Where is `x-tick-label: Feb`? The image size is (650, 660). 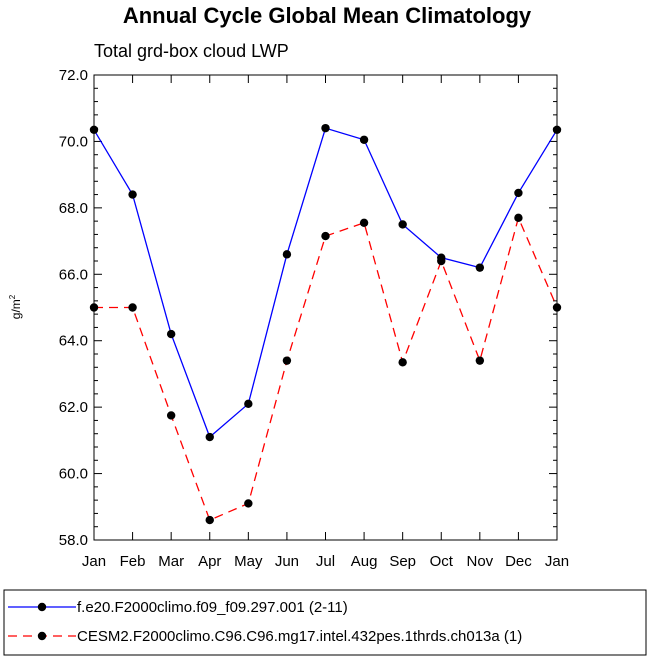
x-tick-label: Feb is located at coordinates (133, 561).